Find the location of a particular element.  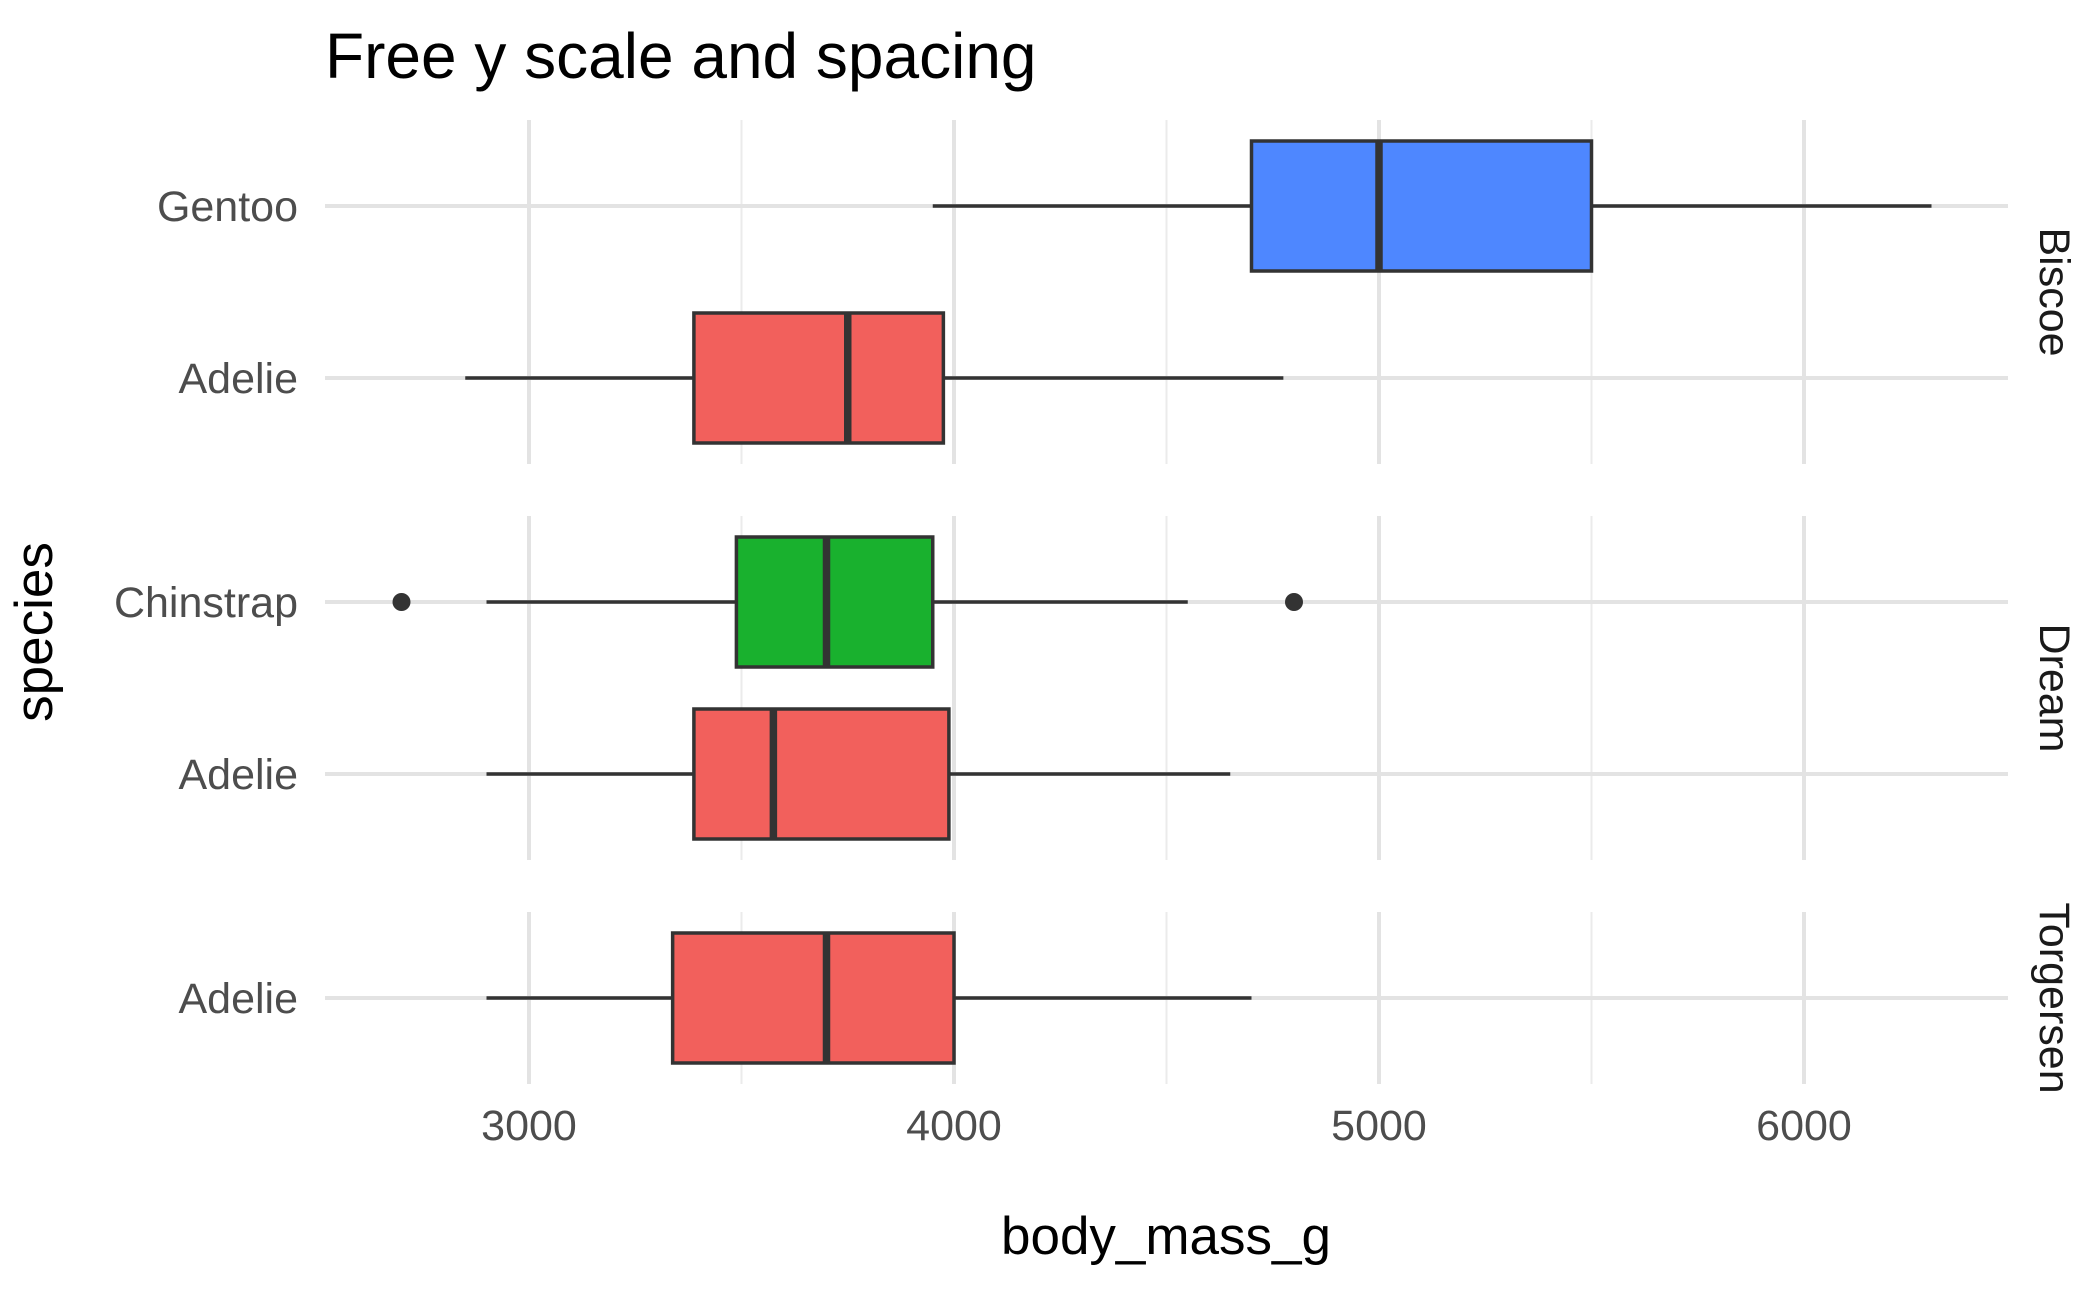

chart-title: Free y scale and spacing is located at coordinates (681, 56).